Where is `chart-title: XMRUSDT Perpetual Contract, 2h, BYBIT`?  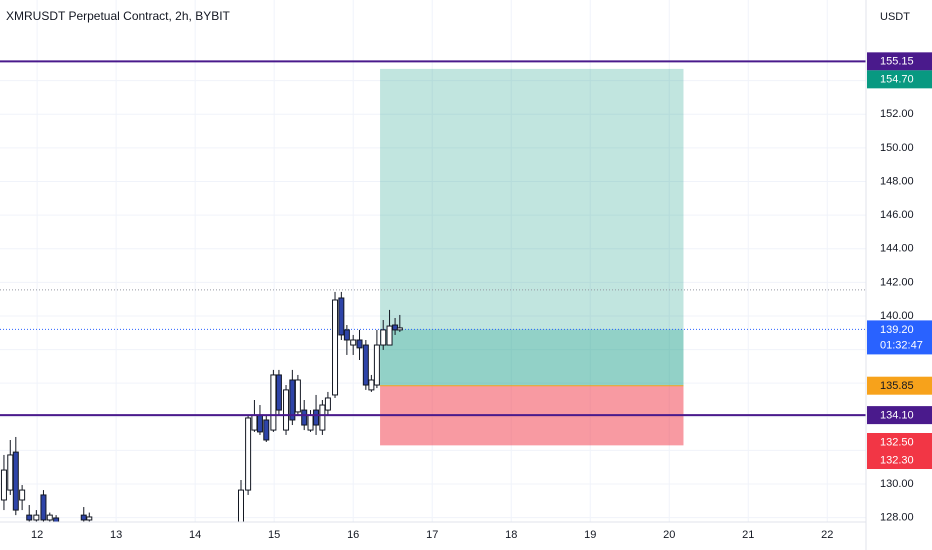 chart-title: XMRUSDT Perpetual Contract, 2h, BYBIT is located at coordinates (118, 16).